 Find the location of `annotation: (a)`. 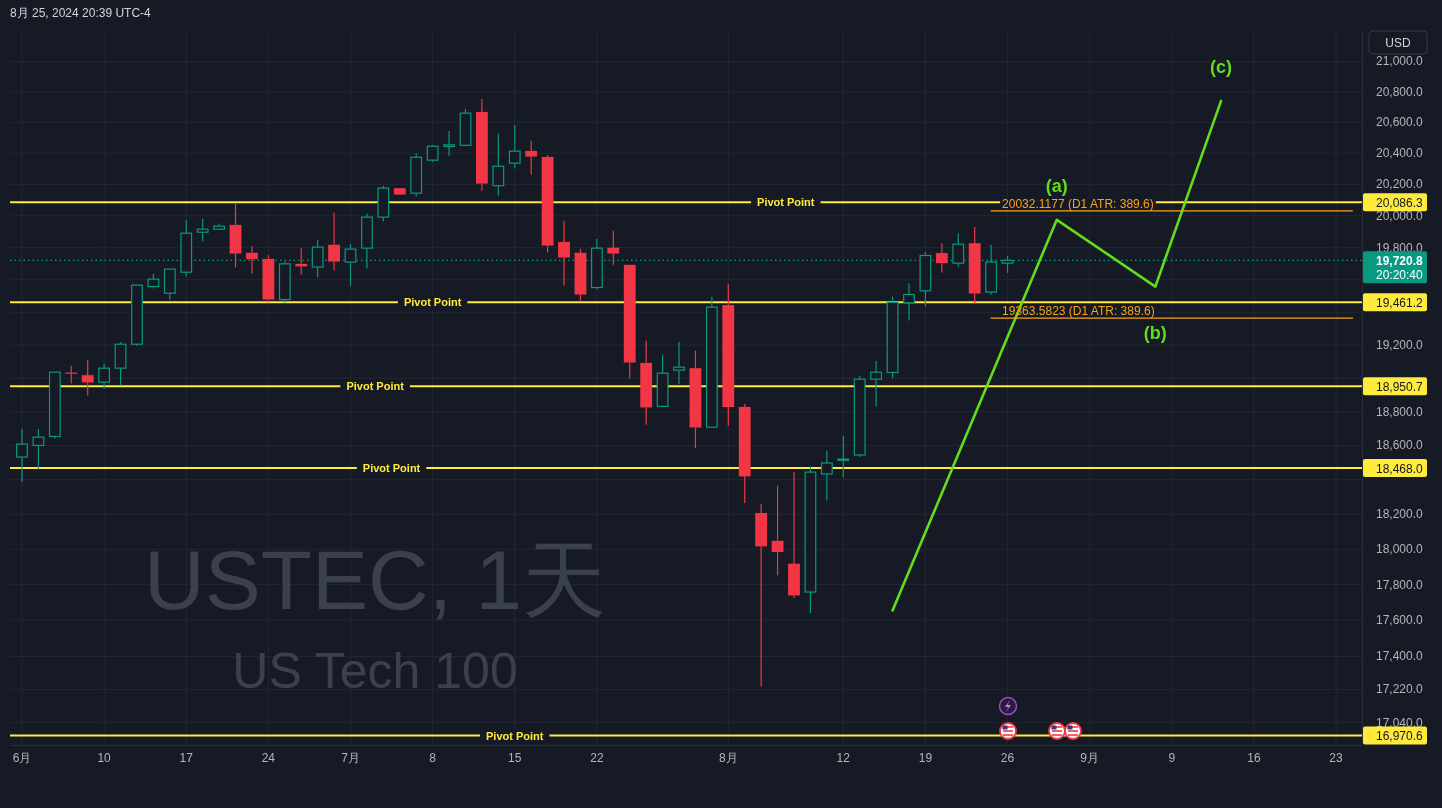

annotation: (a) is located at coordinates (1056, 185).